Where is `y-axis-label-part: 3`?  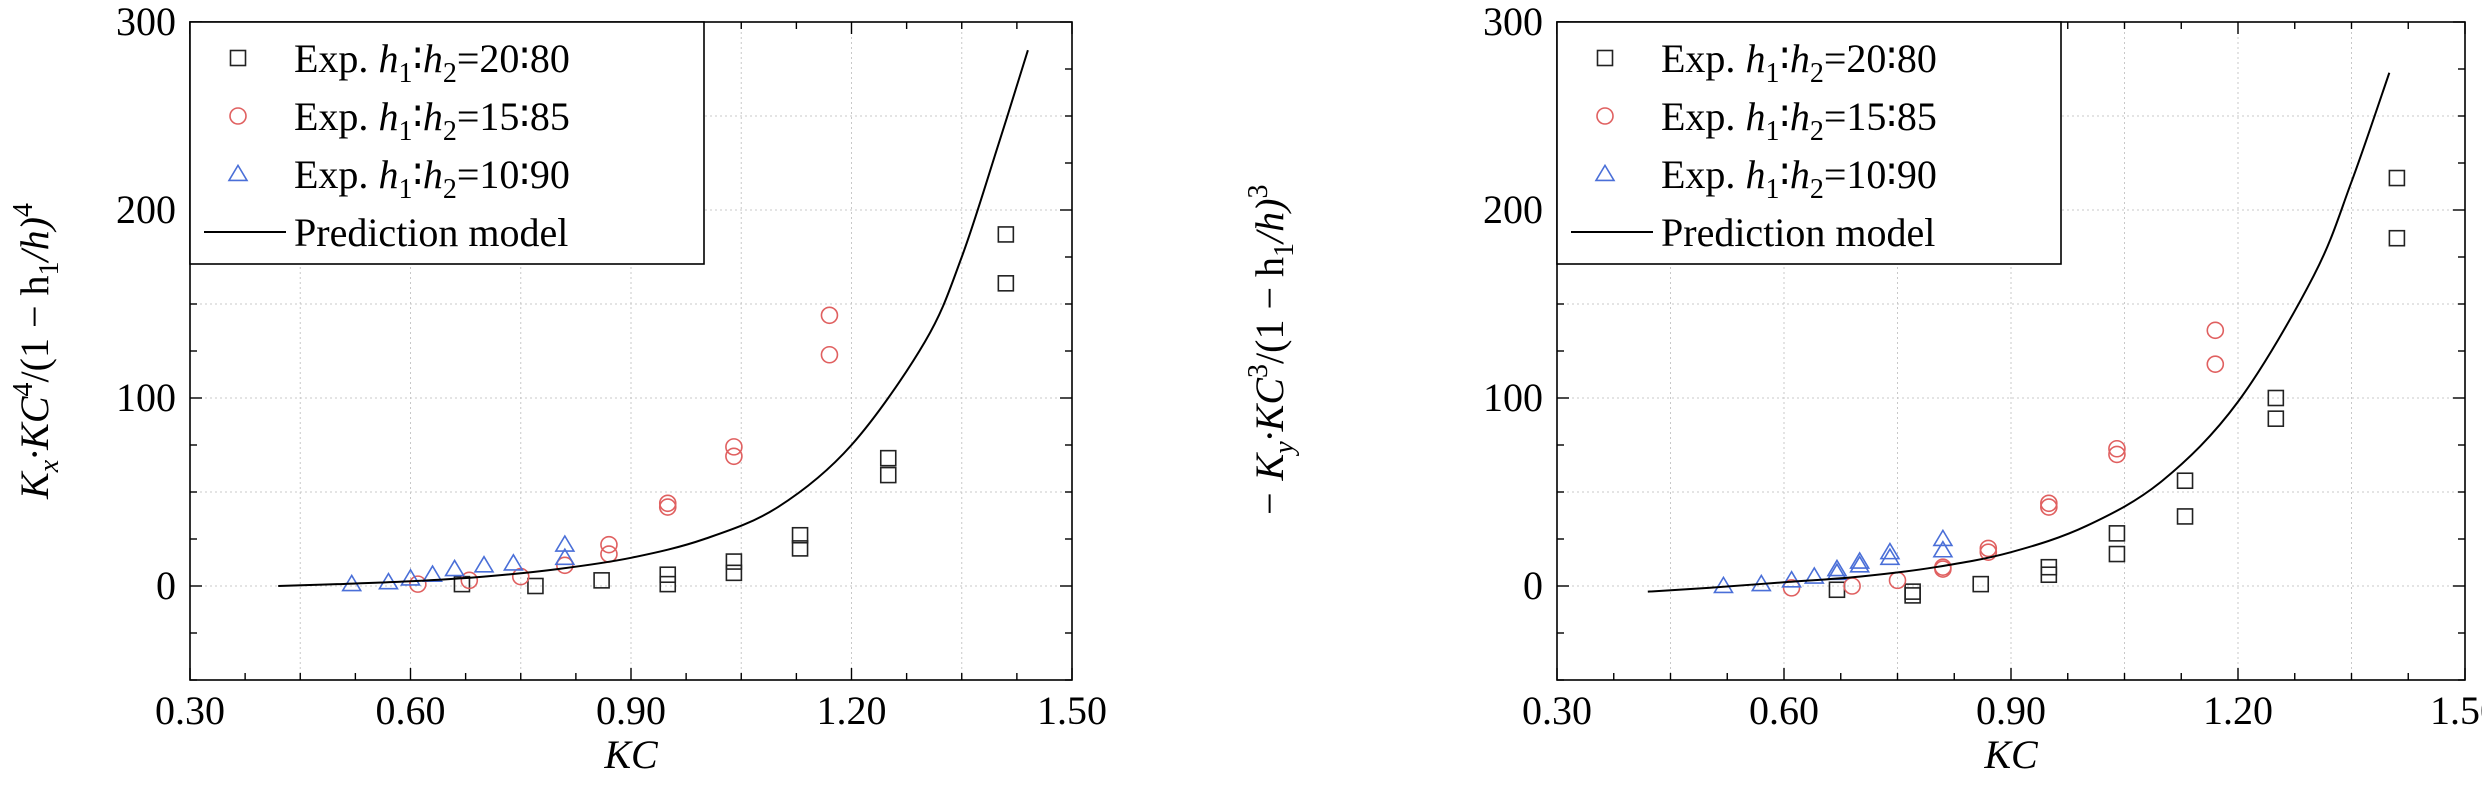 y-axis-label-part: 3 is located at coordinates (1258, 371).